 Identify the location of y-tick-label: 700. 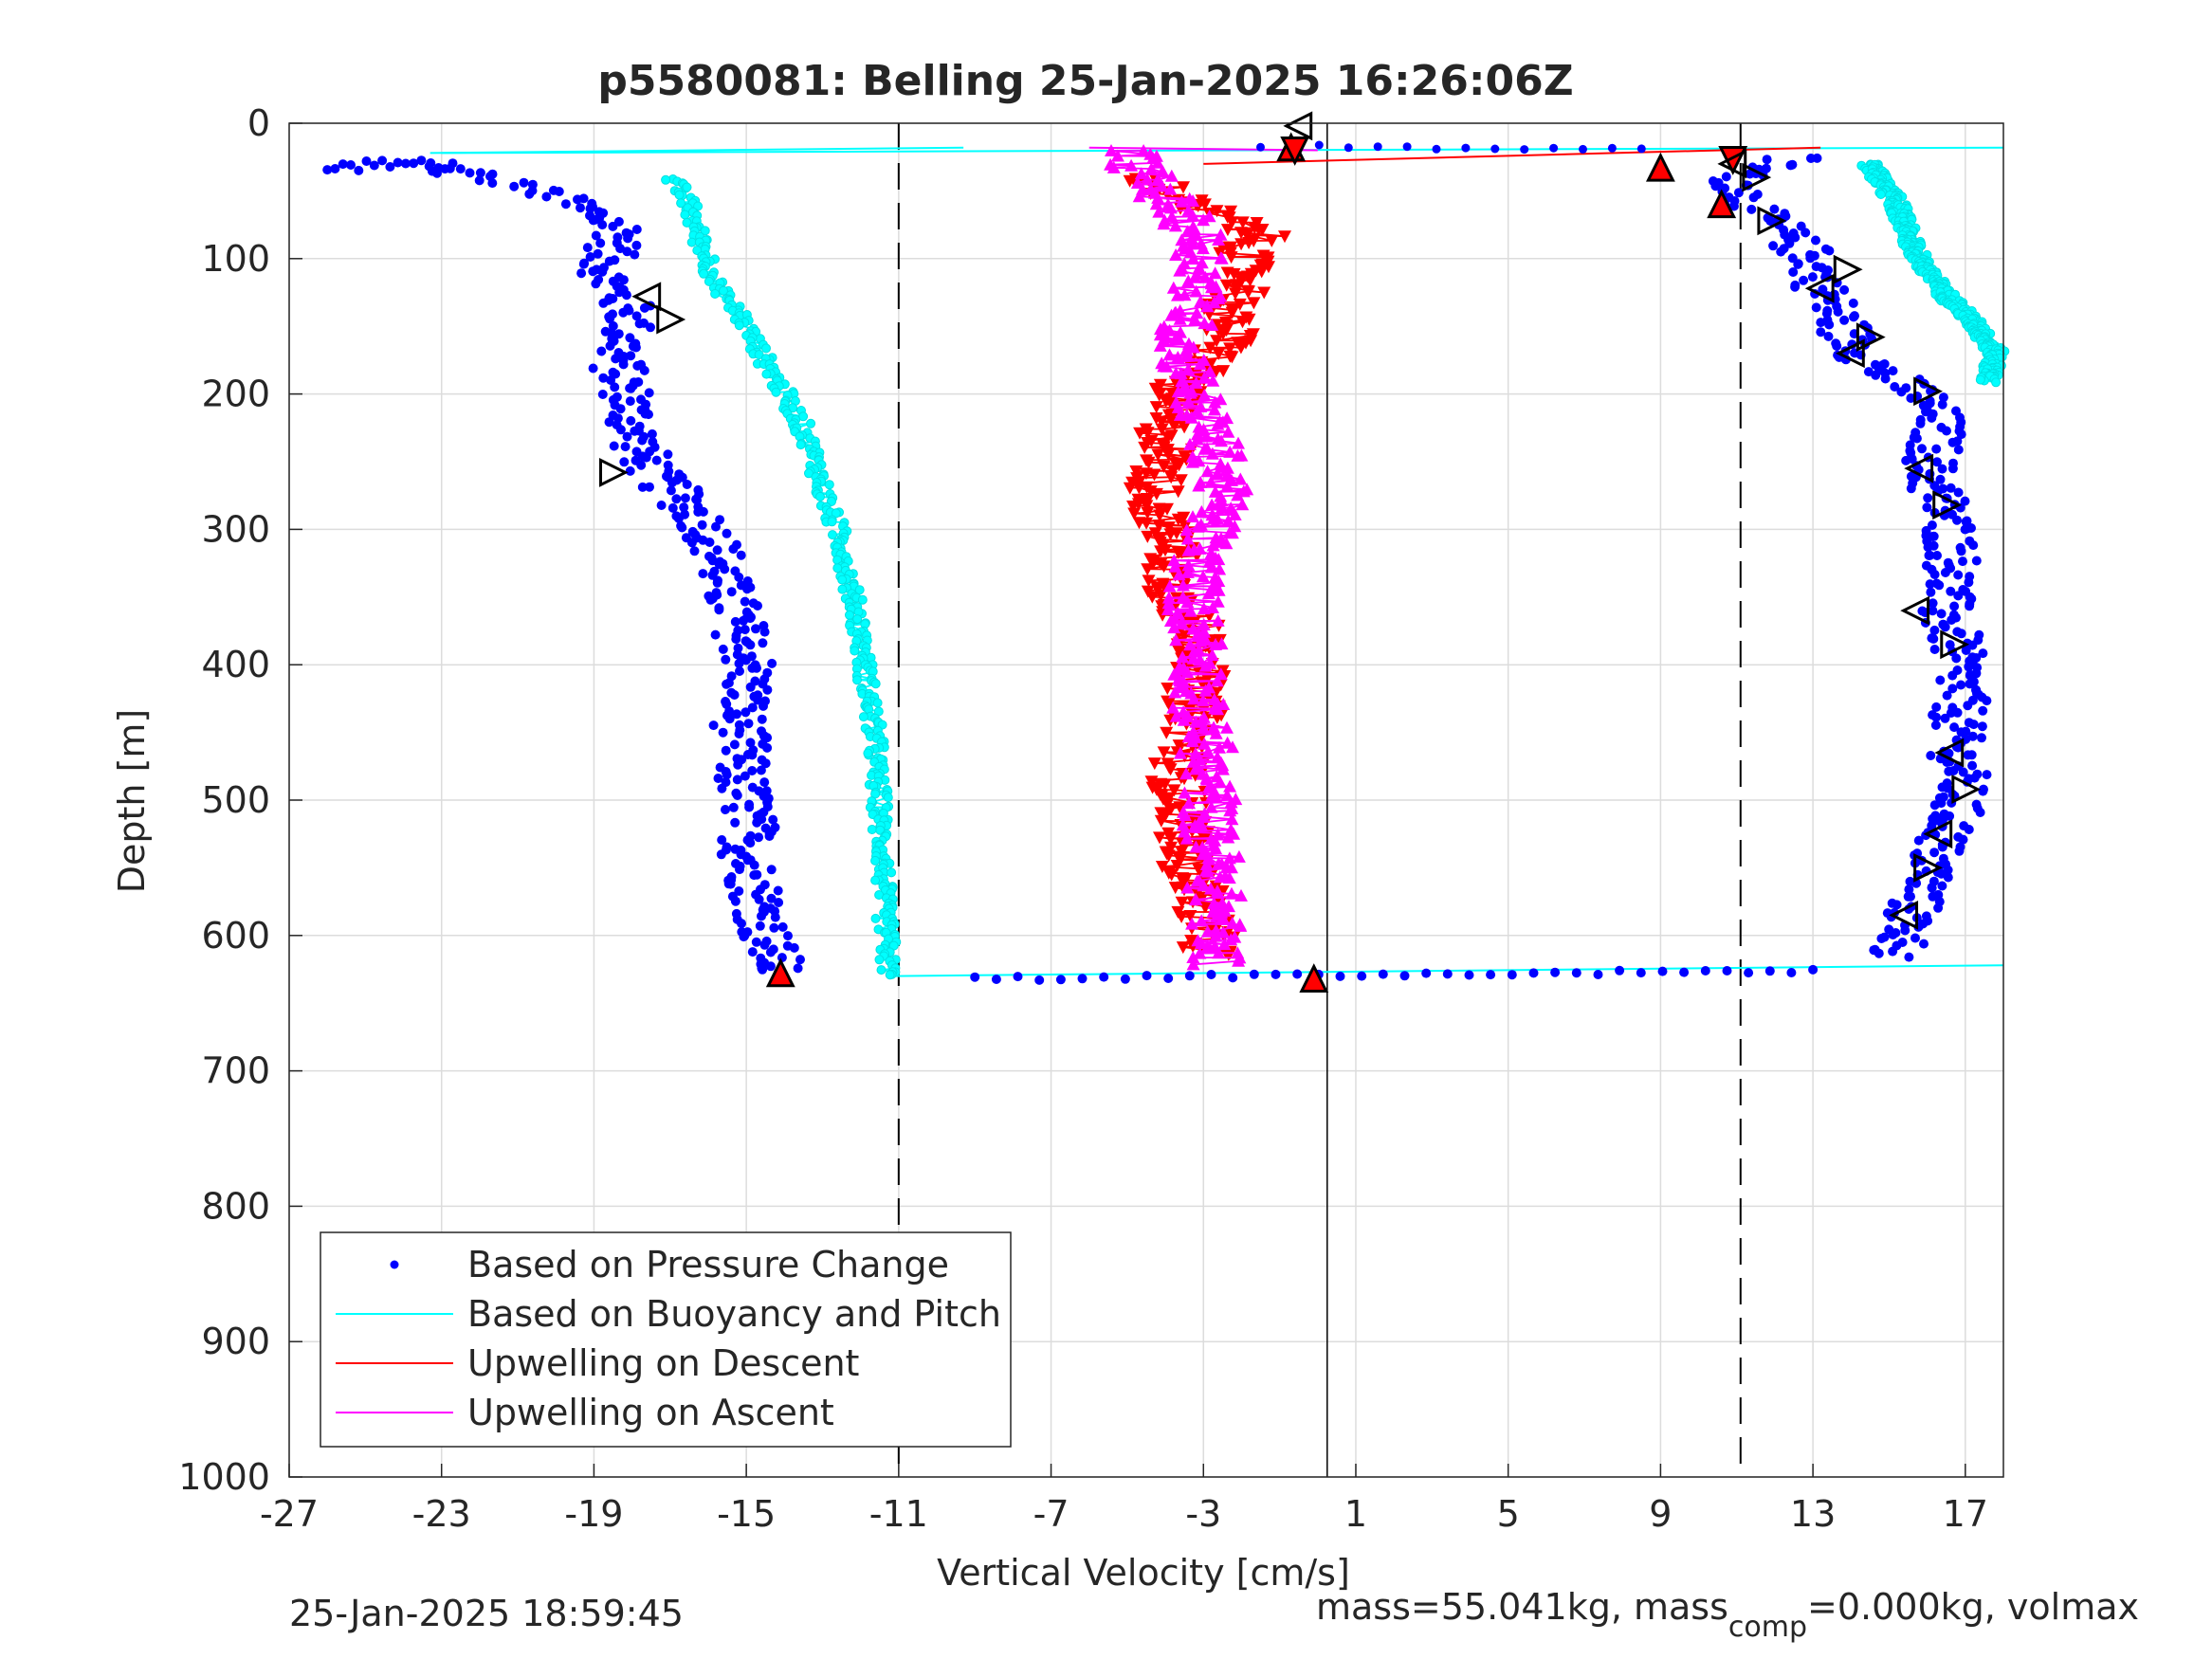
(235, 1071).